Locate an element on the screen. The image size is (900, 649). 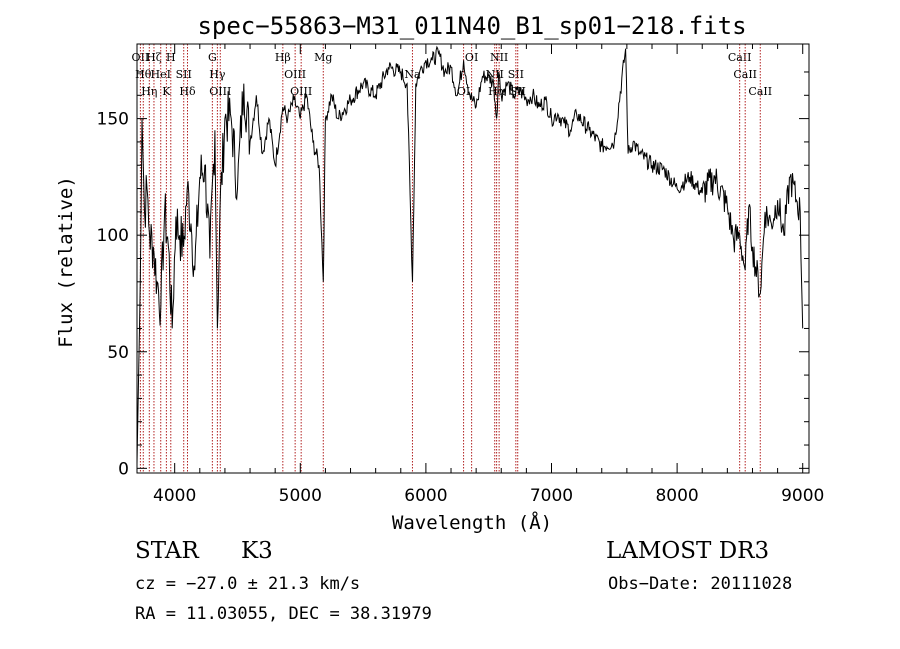
spectral-line-label: Mg is located at coordinates (323, 57).